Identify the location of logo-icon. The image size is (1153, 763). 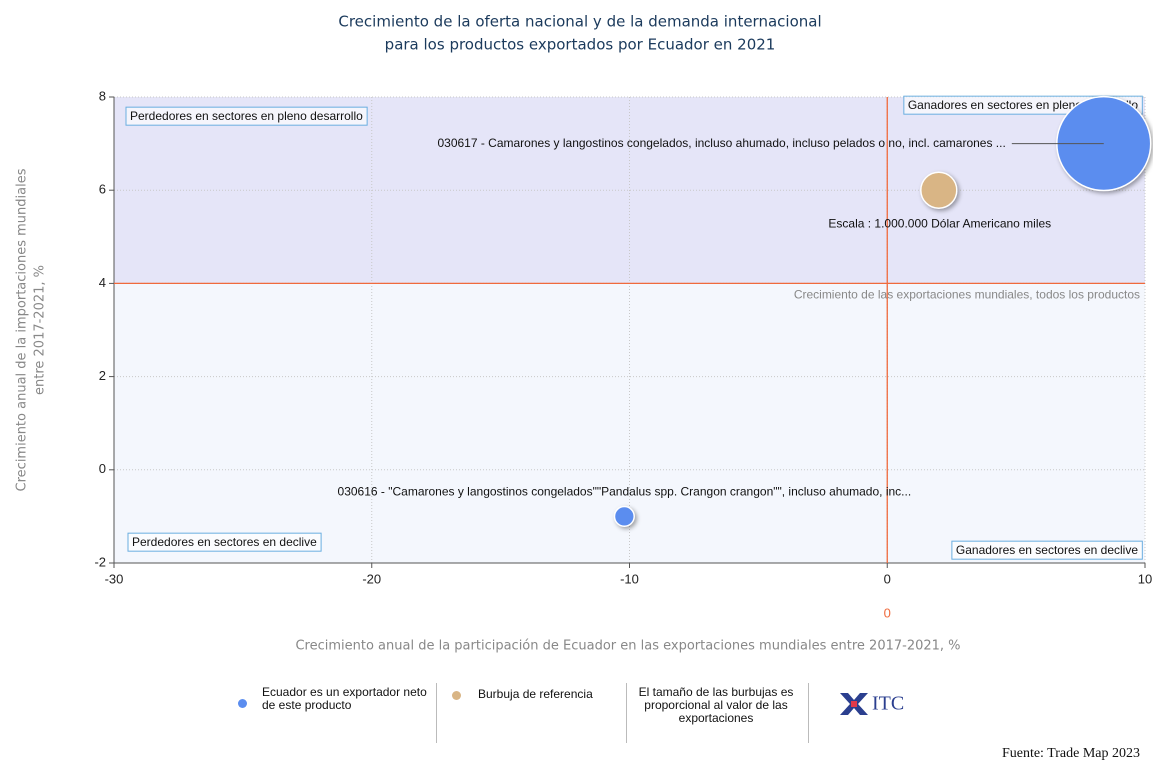
(854, 704).